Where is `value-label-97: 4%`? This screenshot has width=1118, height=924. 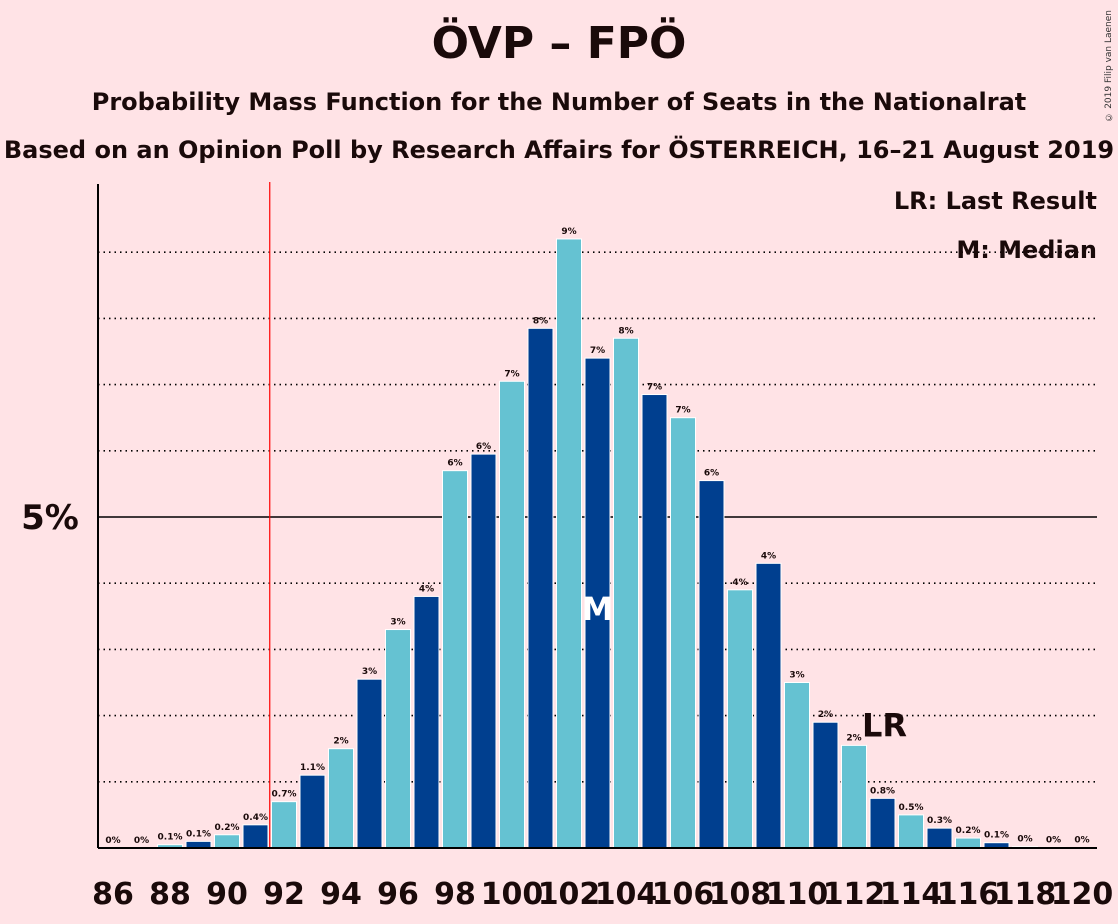 value-label-97: 4% is located at coordinates (426, 589).